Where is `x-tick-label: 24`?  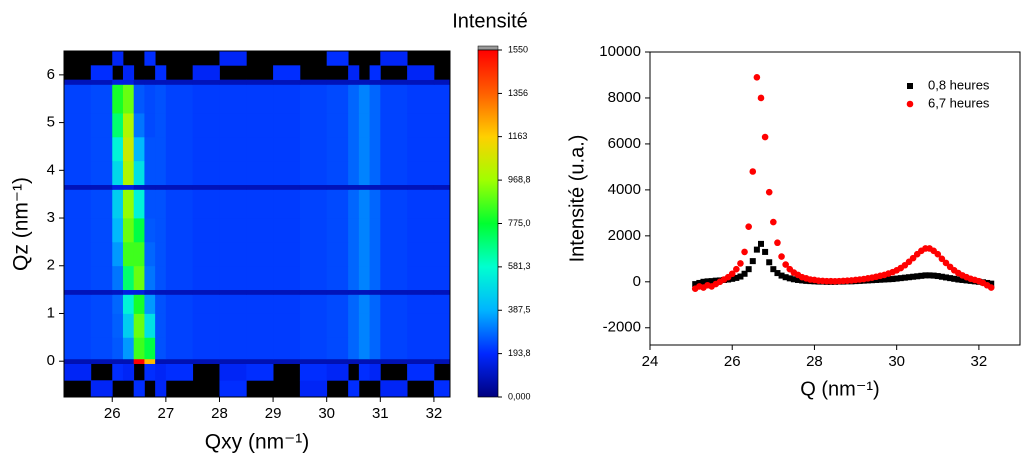 x-tick-label: 24 is located at coordinates (650, 361).